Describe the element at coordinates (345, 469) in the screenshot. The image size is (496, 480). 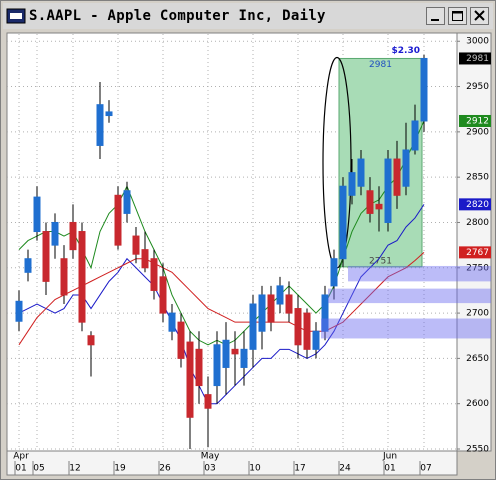
I see `x-tick-label: 24` at that location.